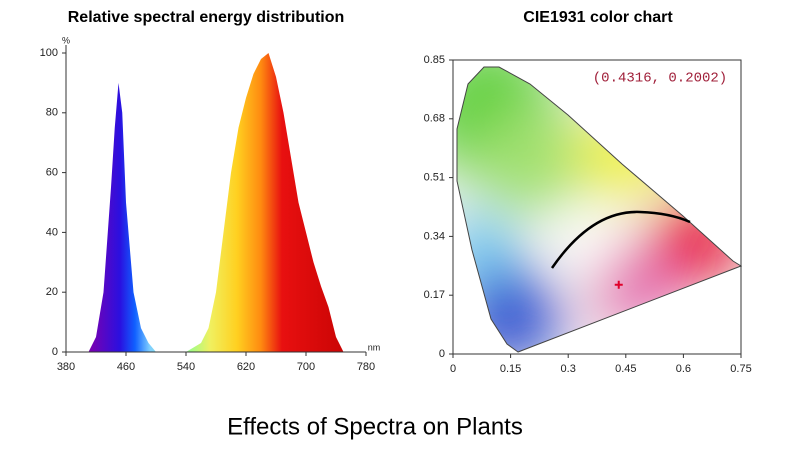 The height and width of the screenshot is (466, 800). I want to click on y-tick-label: 0.34, so click(434, 236).